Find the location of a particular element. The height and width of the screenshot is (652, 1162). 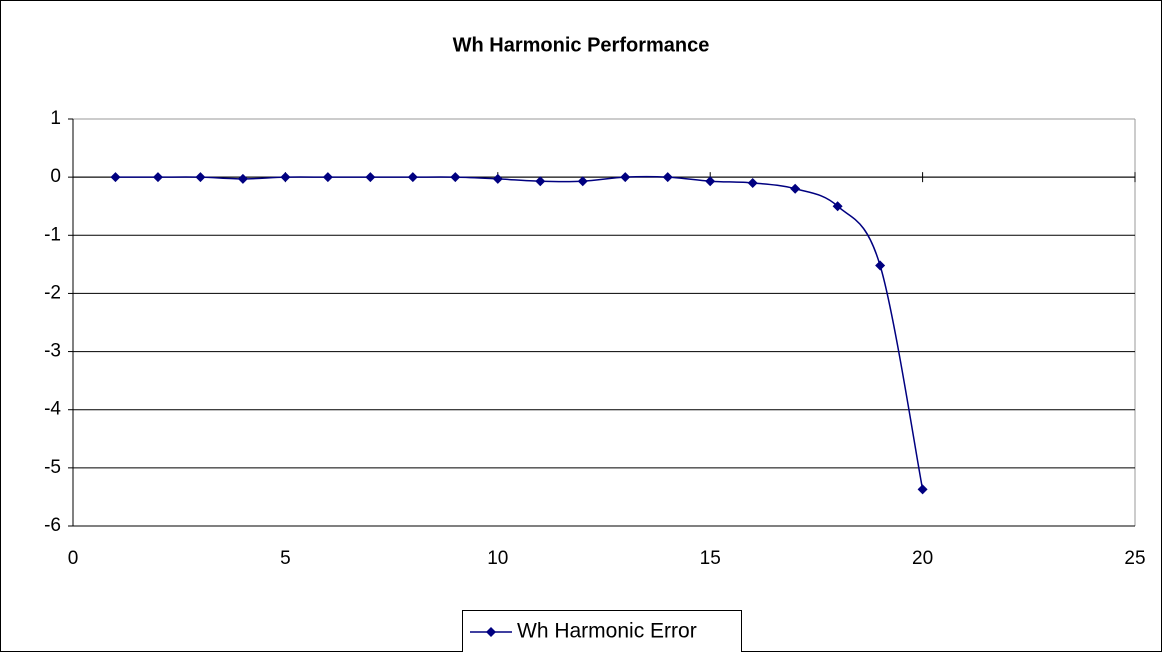

y-tick-label: -6 is located at coordinates (52, 525).